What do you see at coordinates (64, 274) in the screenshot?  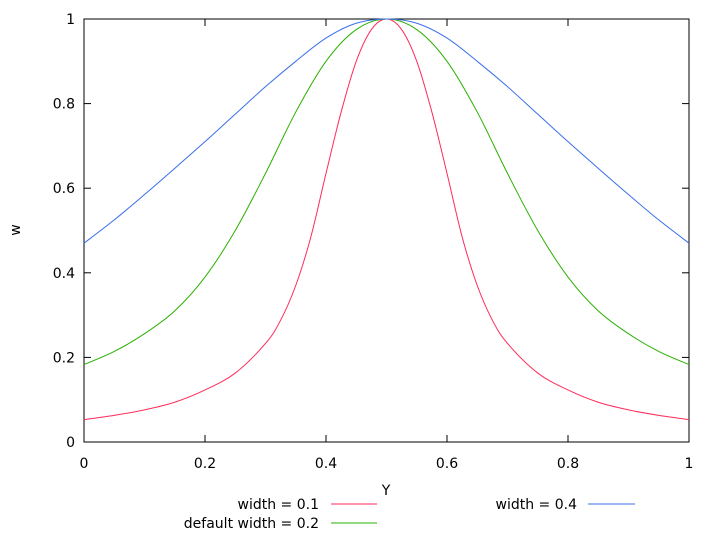 I see `y-tick-label: 0.4` at bounding box center [64, 274].